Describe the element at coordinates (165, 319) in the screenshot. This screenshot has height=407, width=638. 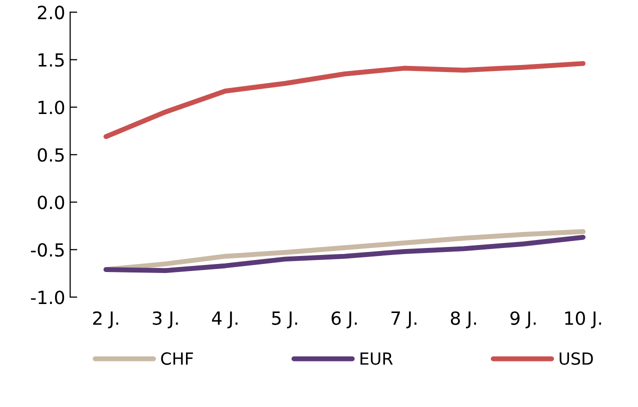
I see `x-tick-label: 3 J.` at that location.